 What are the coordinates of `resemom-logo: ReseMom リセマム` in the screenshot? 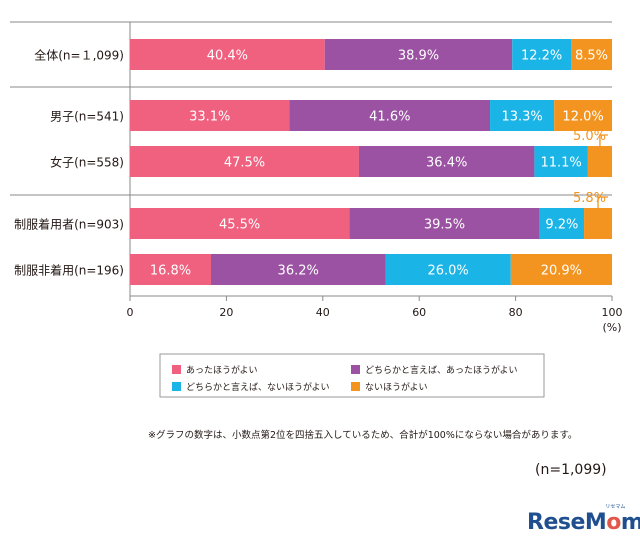 It's located at (583, 519).